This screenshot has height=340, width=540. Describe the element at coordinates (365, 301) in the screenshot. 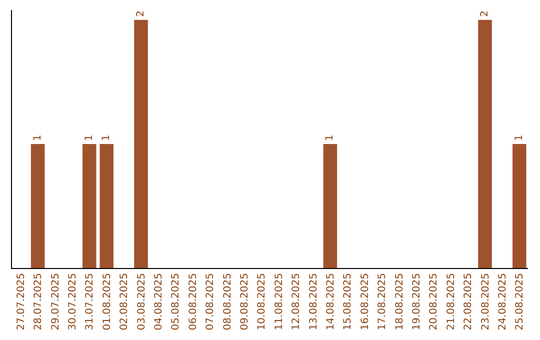

I see `x-tick-label: 16.08.2025` at that location.